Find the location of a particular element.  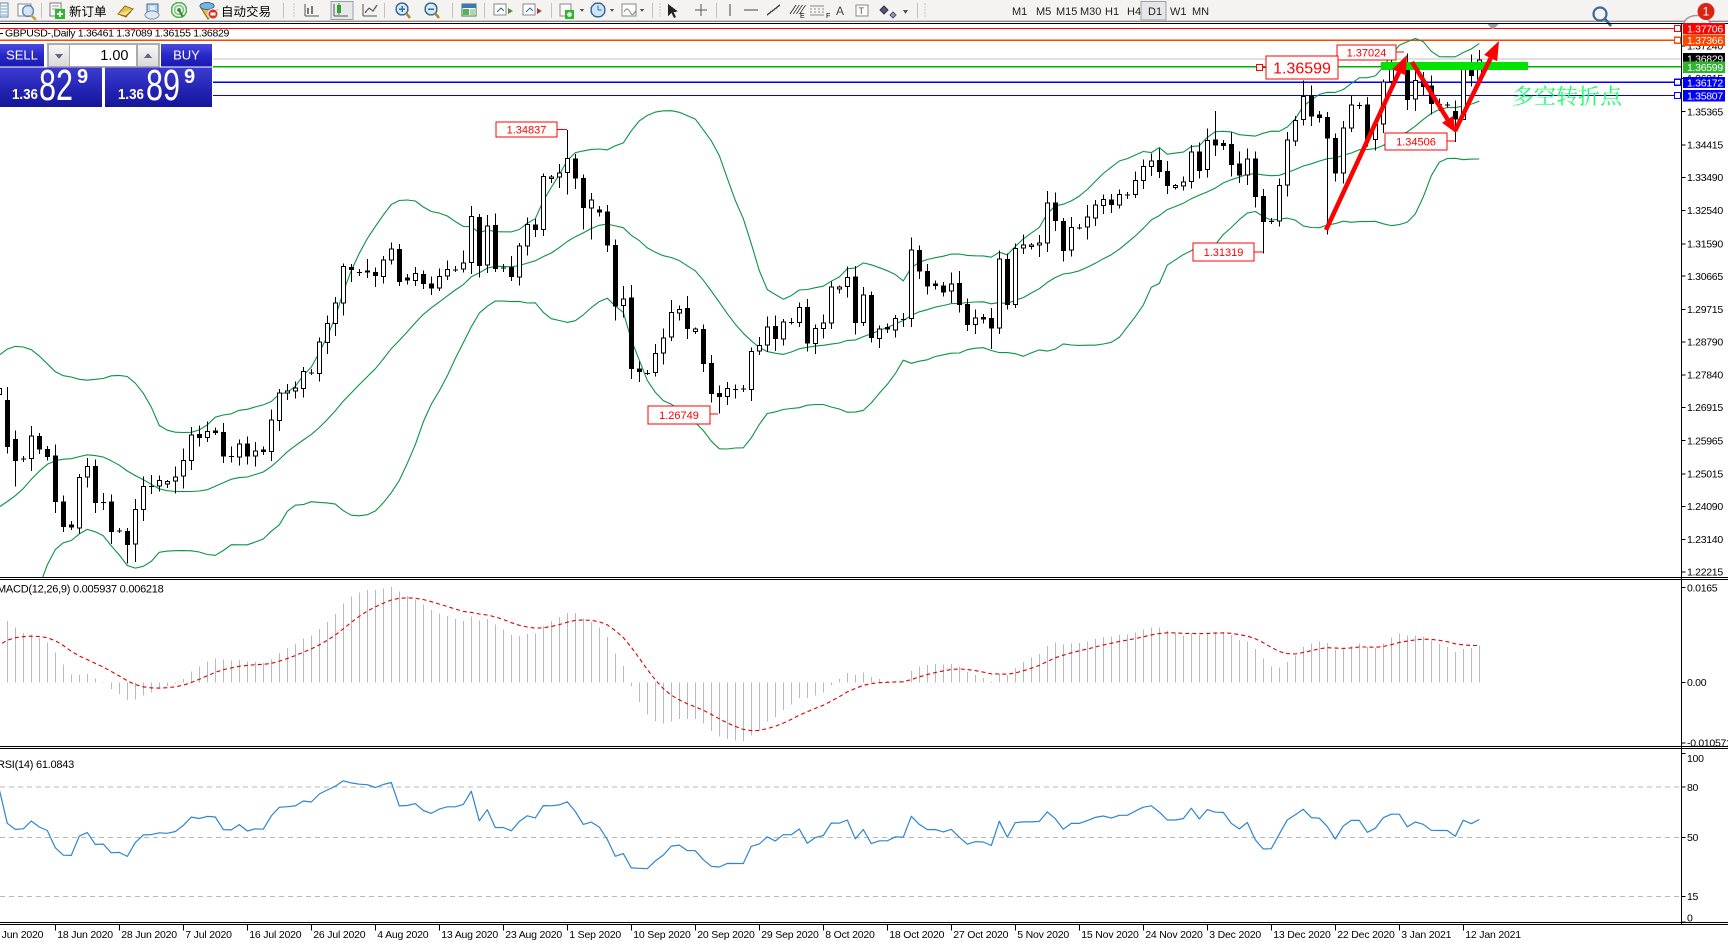

svg-text: 5 Nov 2020 is located at coordinates (1043, 935).